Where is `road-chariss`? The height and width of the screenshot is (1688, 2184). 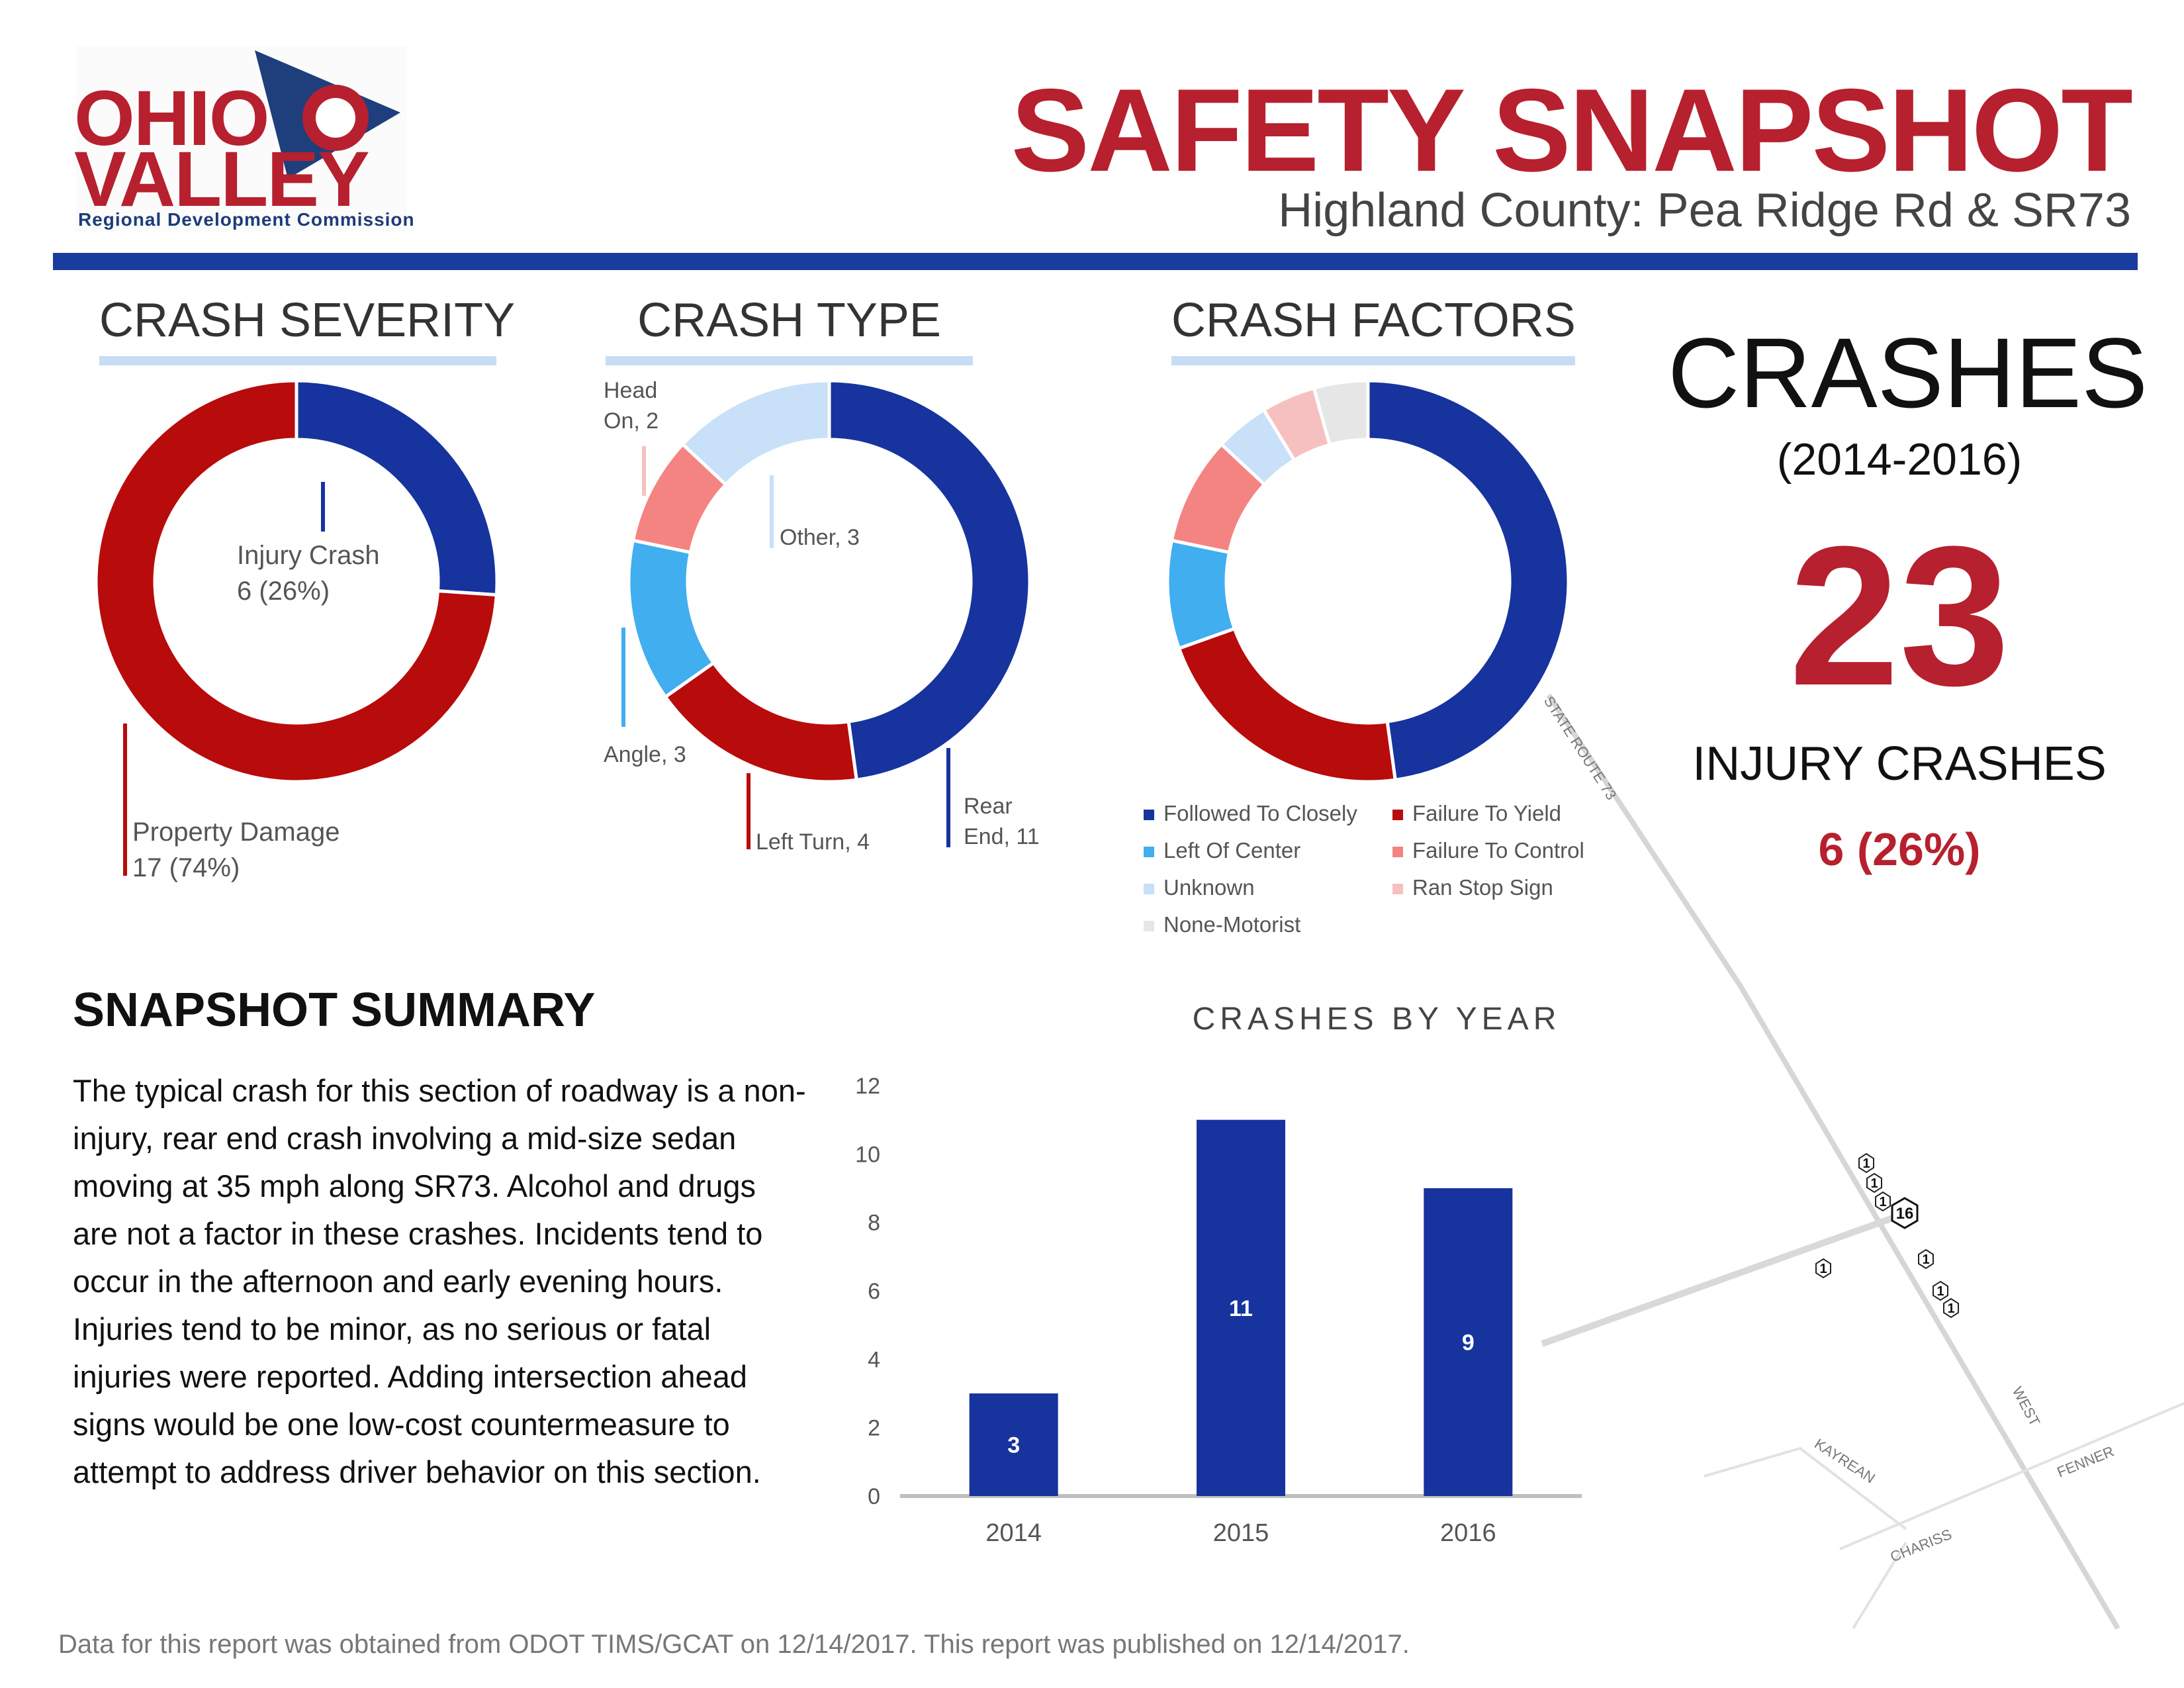
road-chariss is located at coordinates (1880, 1585).